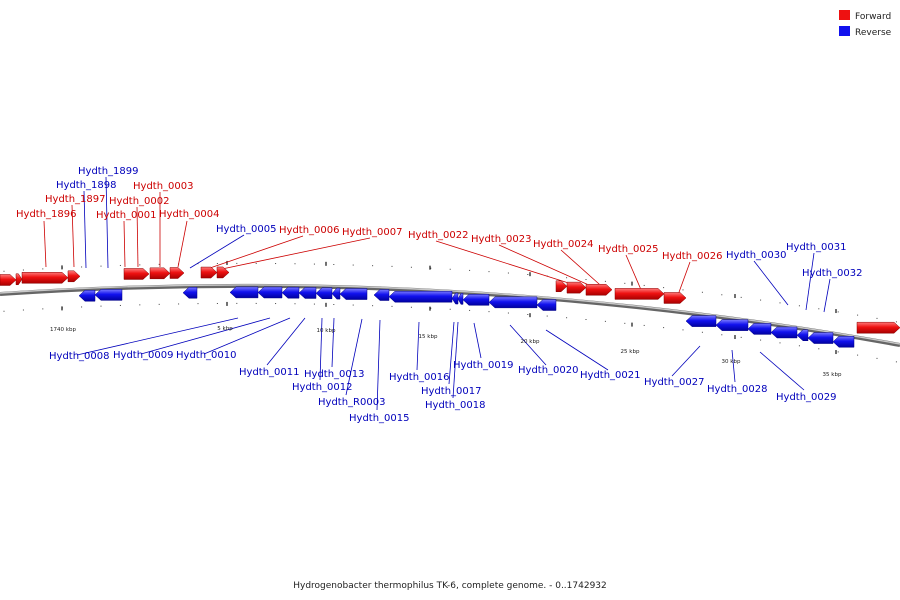  What do you see at coordinates (865, 24) in the screenshot?
I see `legend: Forward Reverse` at bounding box center [865, 24].